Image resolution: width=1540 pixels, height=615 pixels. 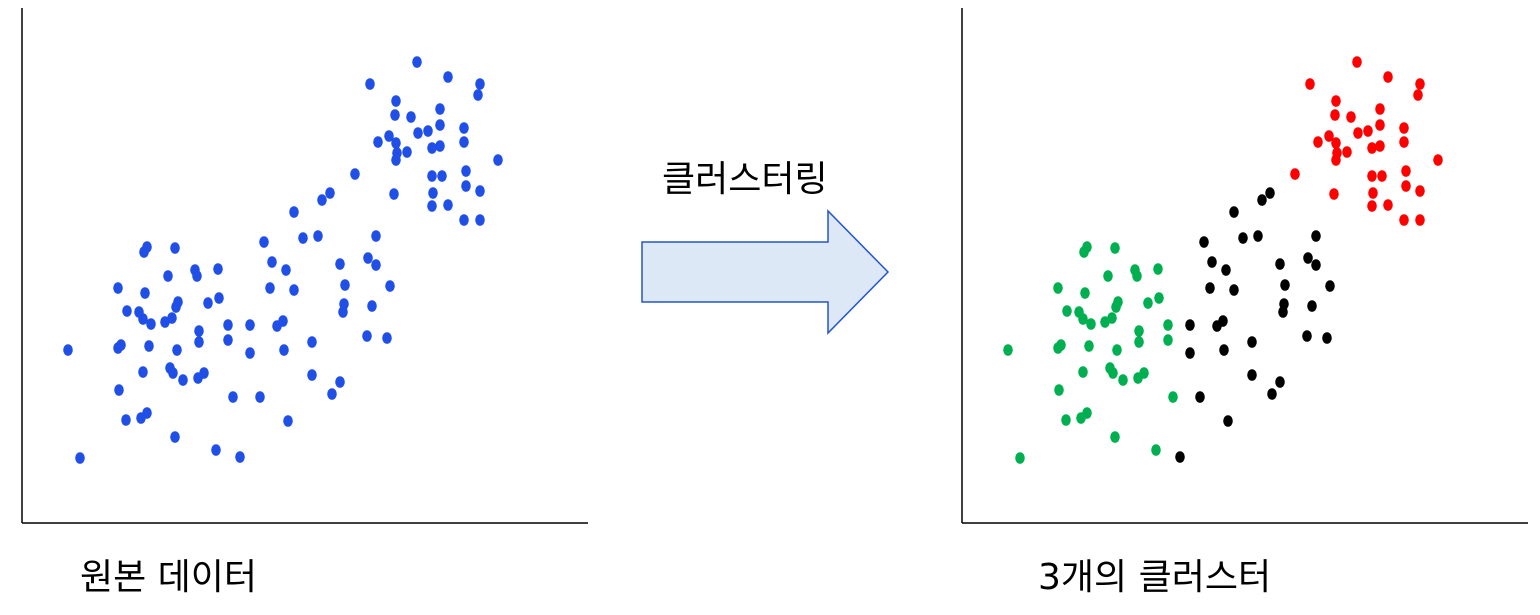 I want to click on right-arrow-icon, so click(x=765, y=272).